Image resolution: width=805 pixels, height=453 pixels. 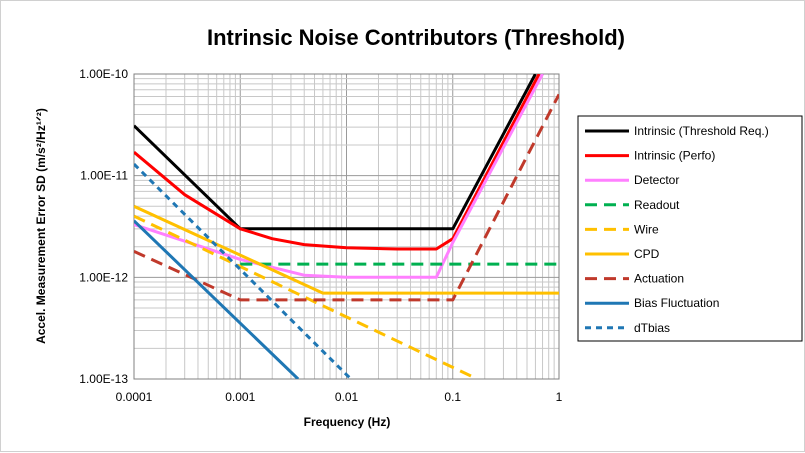 I want to click on series-line-cpd, so click(x=346, y=249).